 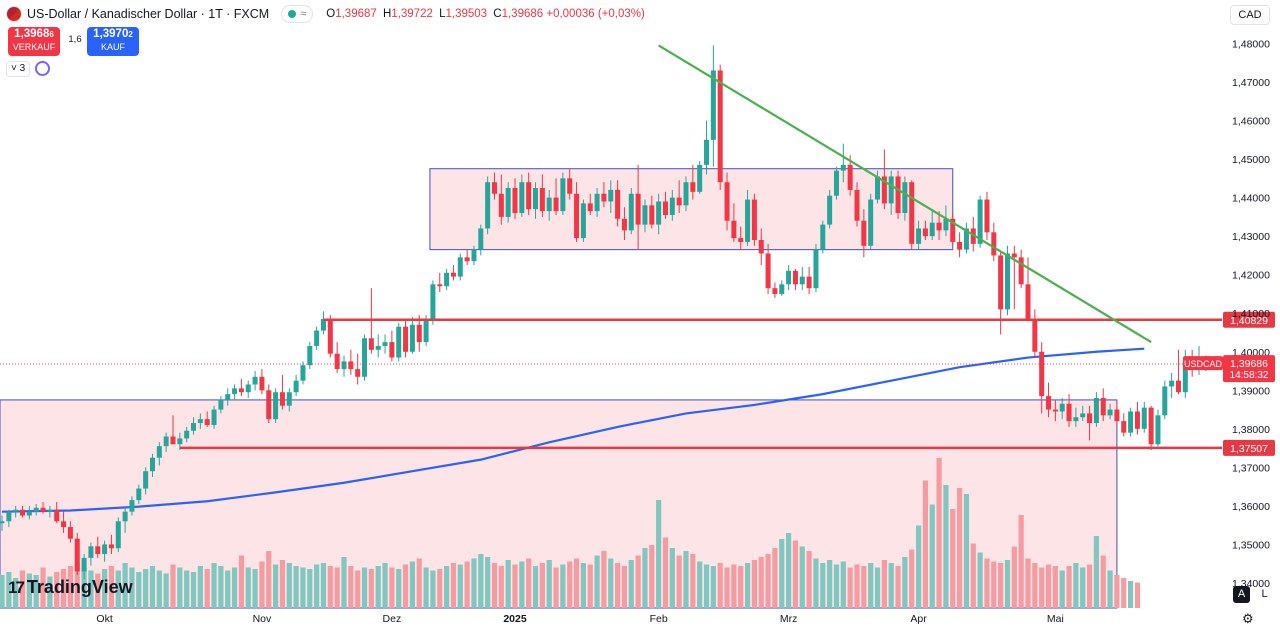 What do you see at coordinates (1250, 15) in the screenshot?
I see `currency-selector: CAD` at bounding box center [1250, 15].